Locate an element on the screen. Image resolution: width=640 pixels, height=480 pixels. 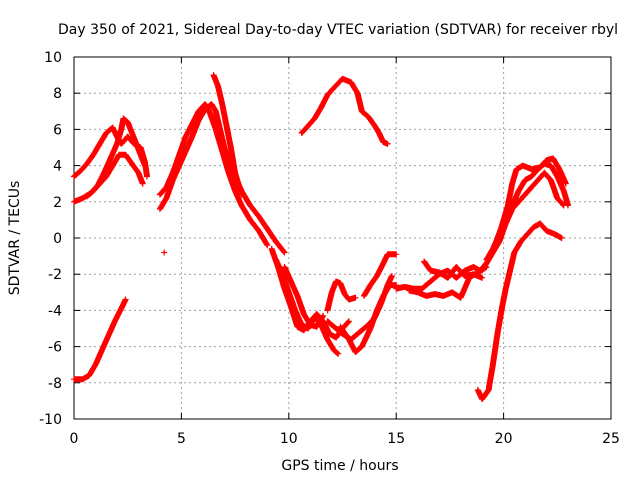
series-track-5-markers is located at coordinates (164, 252).